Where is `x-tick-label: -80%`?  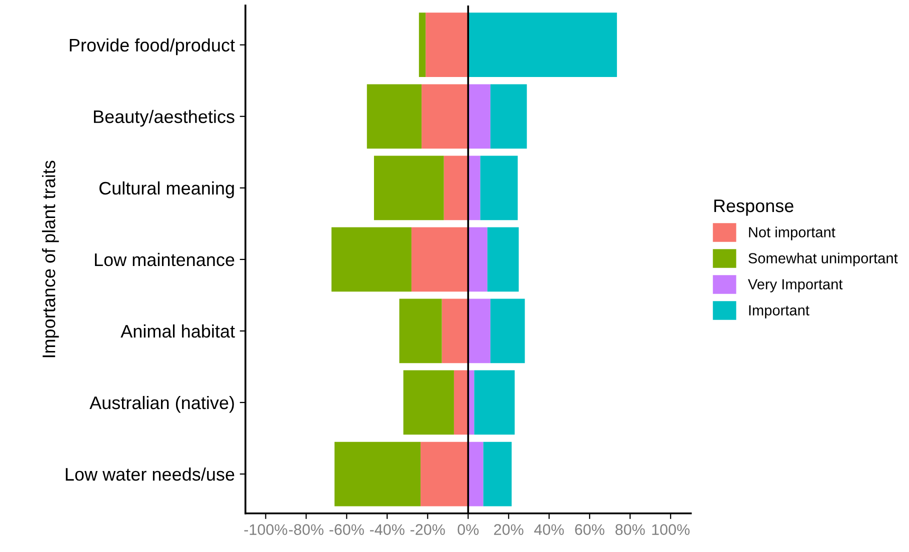 x-tick-label: -80% is located at coordinates (306, 529).